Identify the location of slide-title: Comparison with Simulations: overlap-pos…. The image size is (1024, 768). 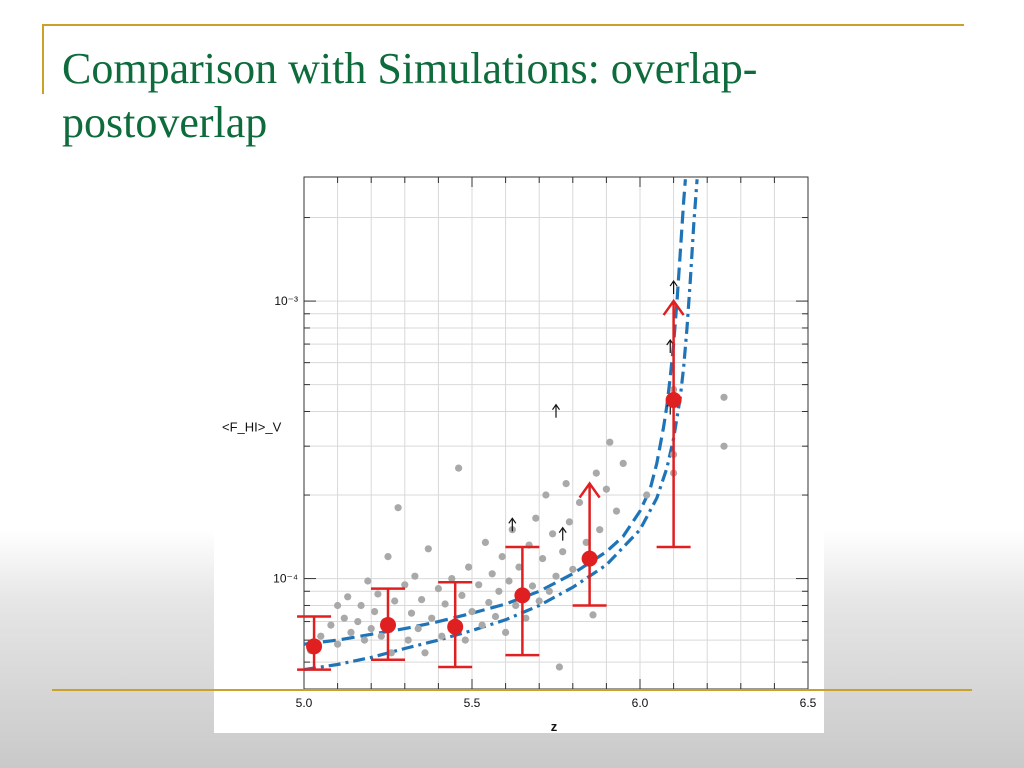
(410, 95).